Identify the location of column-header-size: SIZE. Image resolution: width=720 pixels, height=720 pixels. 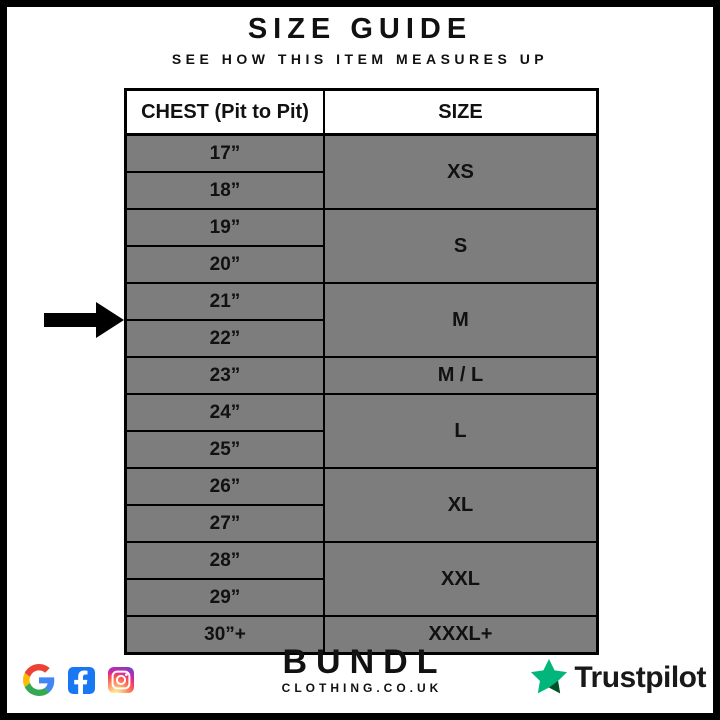
(461, 112).